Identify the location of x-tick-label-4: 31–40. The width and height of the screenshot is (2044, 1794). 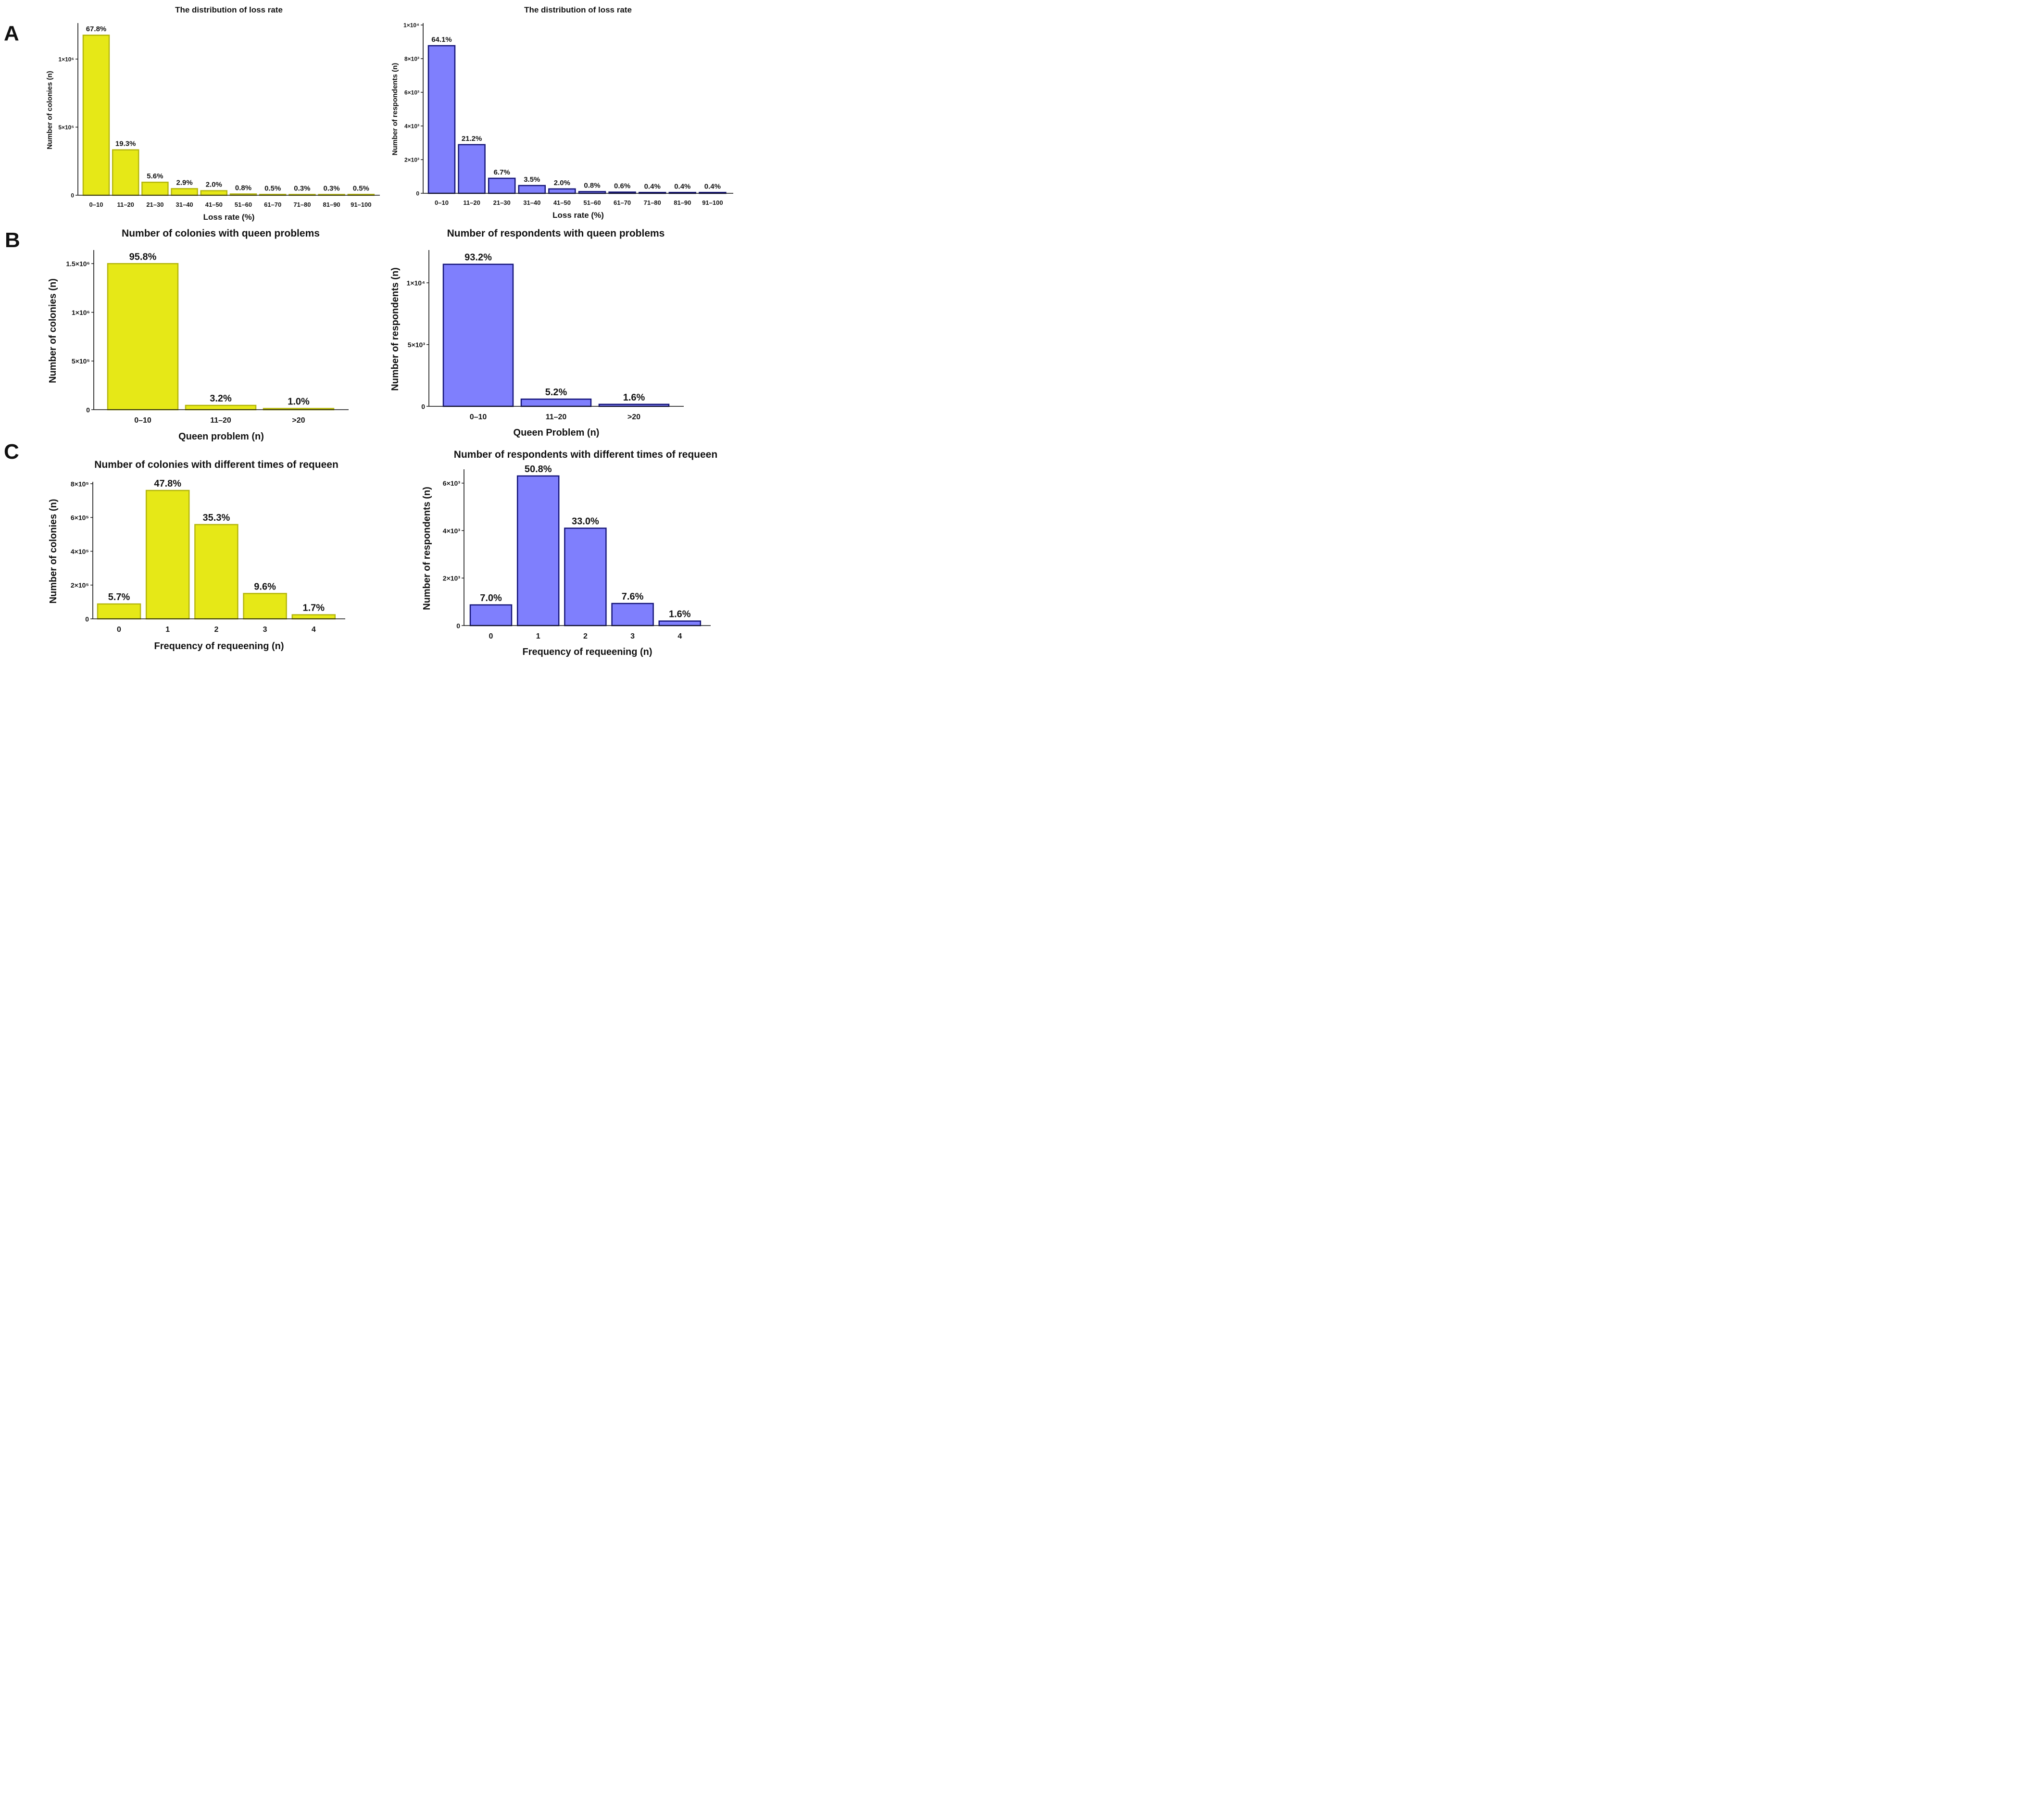
(531, 202).